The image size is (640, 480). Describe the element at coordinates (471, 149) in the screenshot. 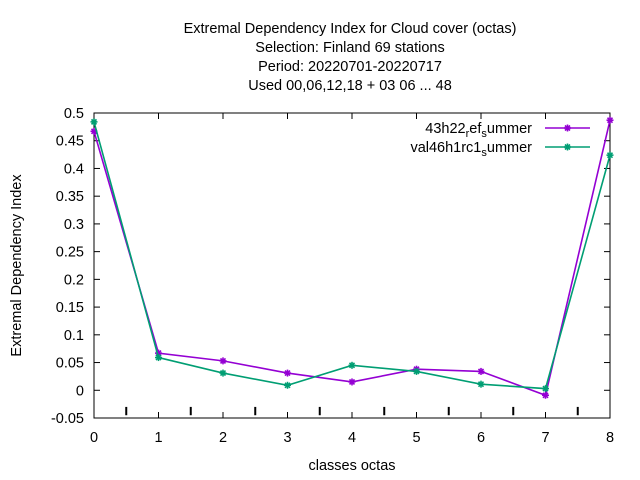

I see `legend-label: val46h1rc1summer` at that location.